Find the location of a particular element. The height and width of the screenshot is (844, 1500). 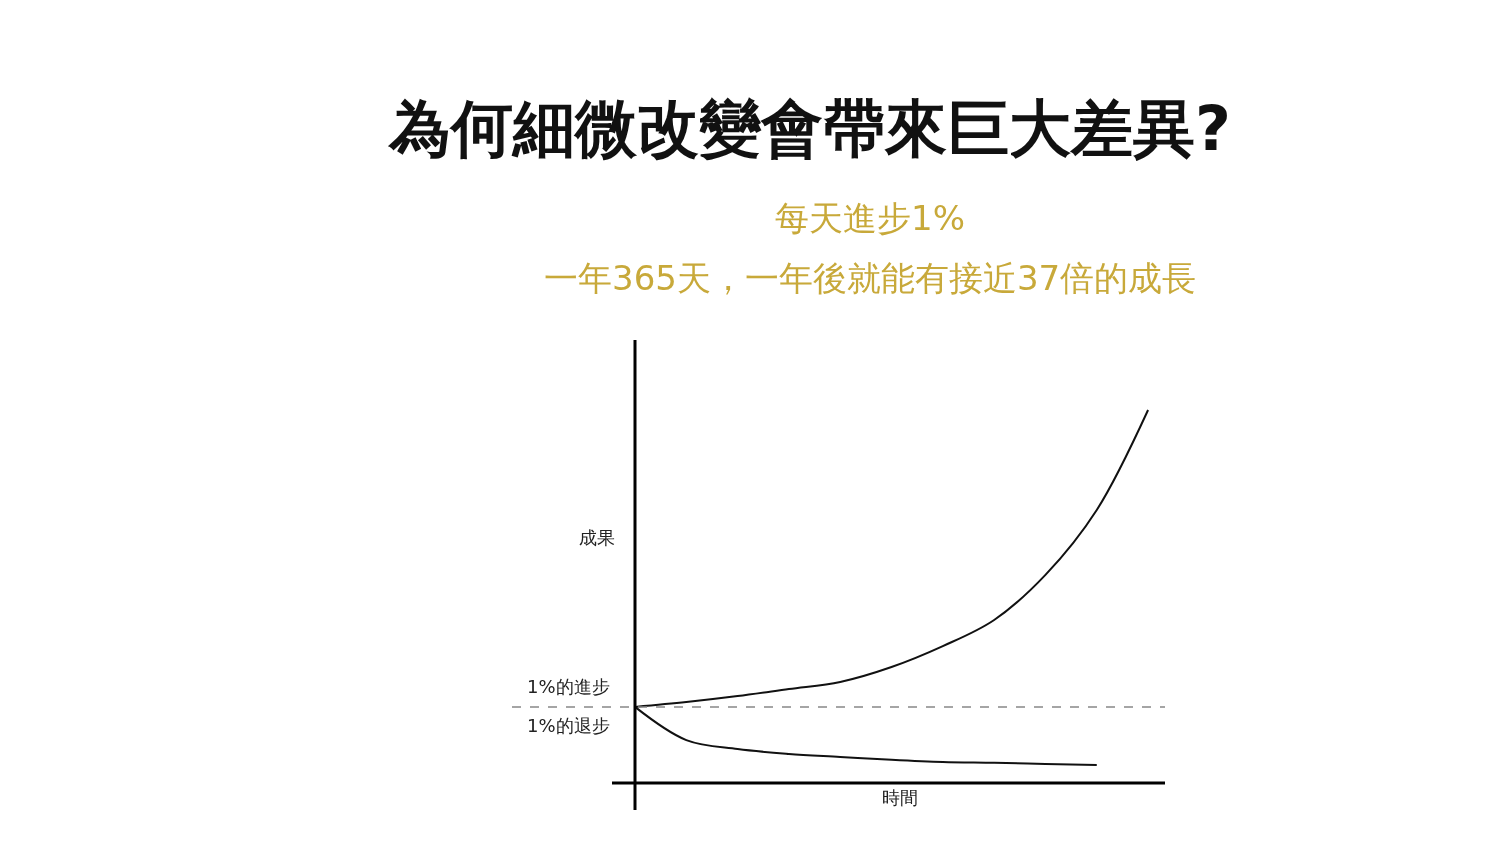

y-axis-title: 成果 is located at coordinates (597, 537).